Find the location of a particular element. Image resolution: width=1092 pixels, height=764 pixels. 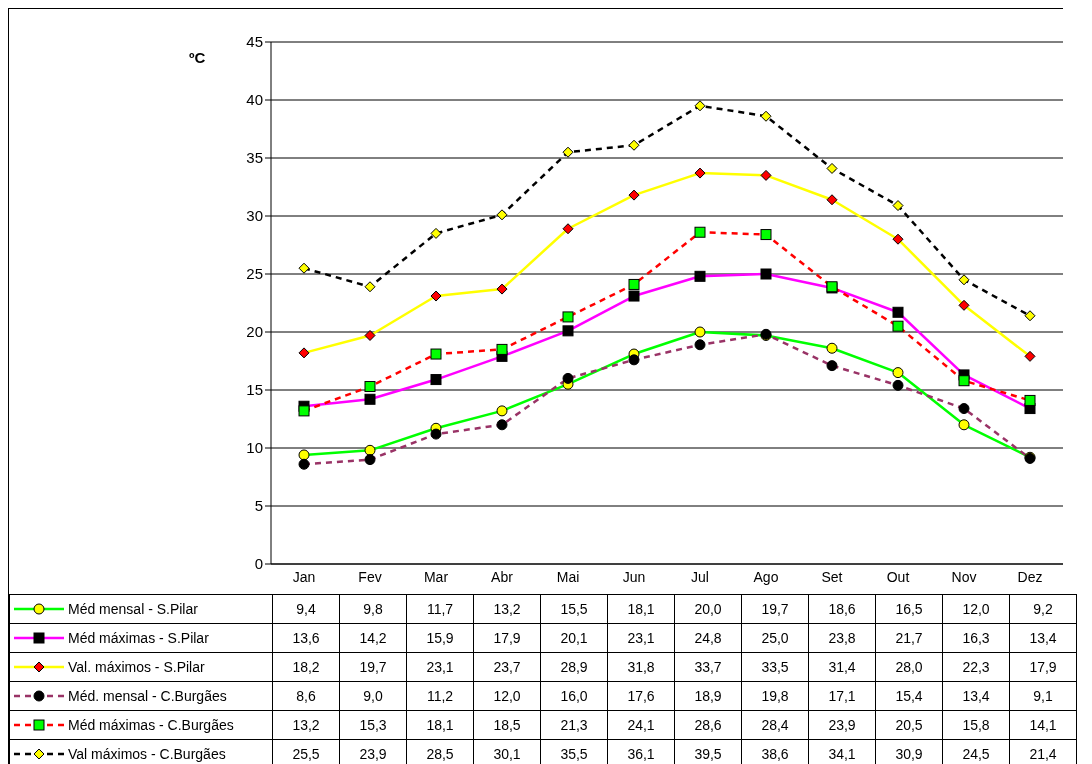

x-tick-label: Dez is located at coordinates (1030, 576).